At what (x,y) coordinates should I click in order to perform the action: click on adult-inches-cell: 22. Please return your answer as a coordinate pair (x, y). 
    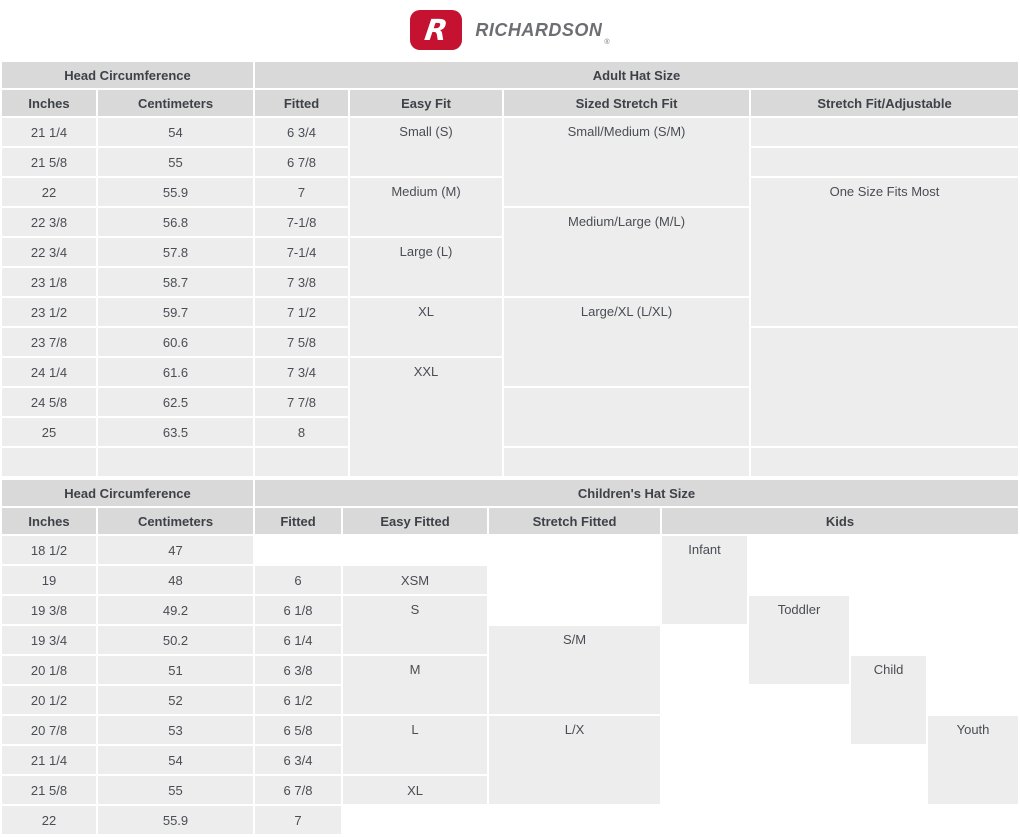
    Looking at the image, I should click on (49, 192).